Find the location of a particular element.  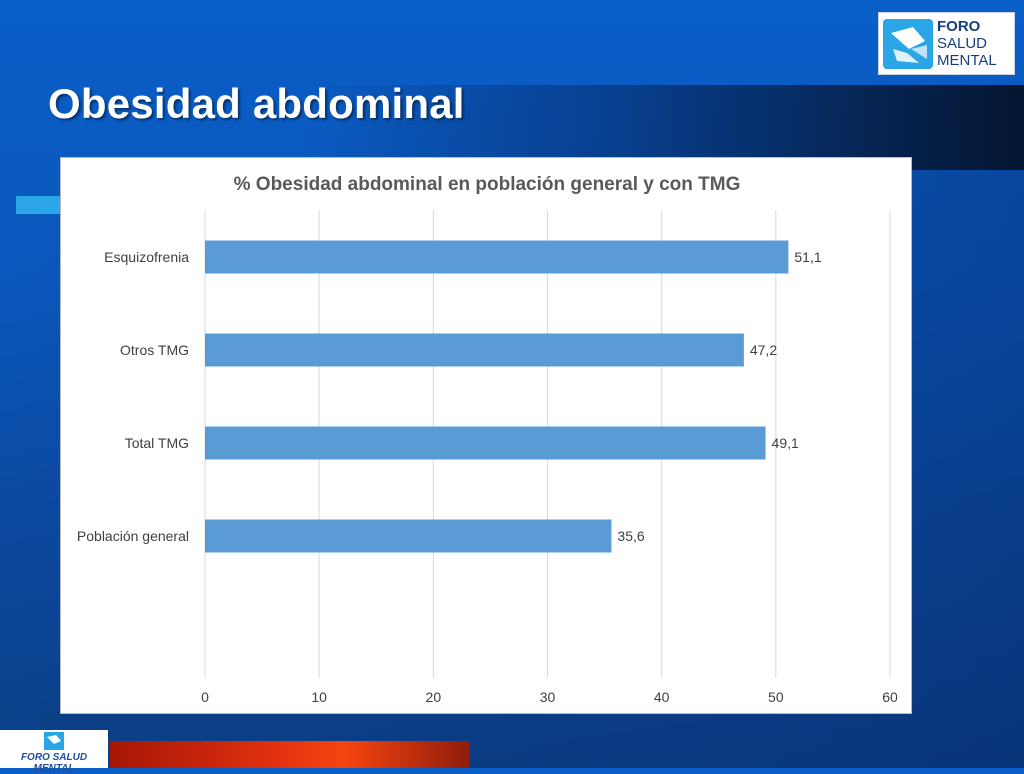

x-tick-label: 50 is located at coordinates (776, 697).